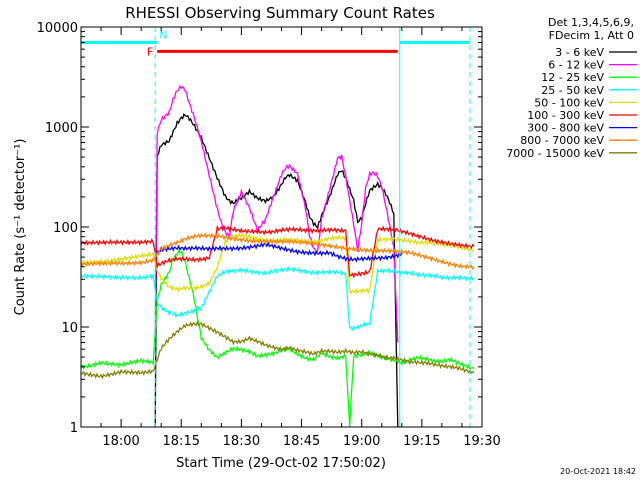 The width and height of the screenshot is (640, 480). What do you see at coordinates (74, 428) in the screenshot?
I see `y-tick-label-1: 1` at bounding box center [74, 428].